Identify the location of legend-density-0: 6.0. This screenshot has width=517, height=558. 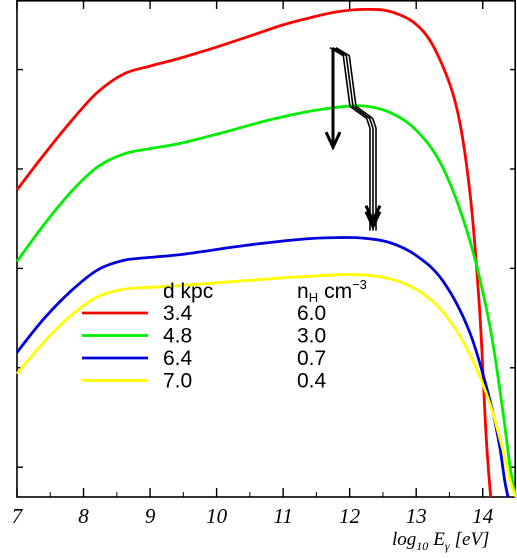
(311, 313).